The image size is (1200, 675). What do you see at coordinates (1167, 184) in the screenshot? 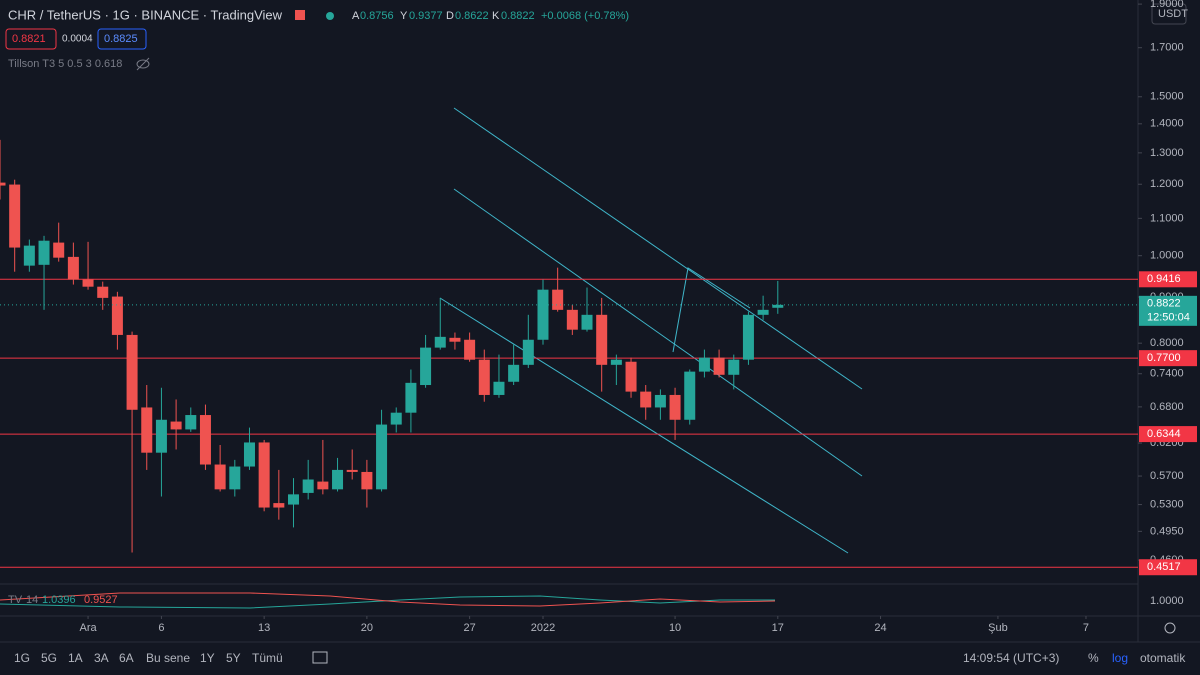
I see `y-tick-label: 1.2000` at bounding box center [1167, 184].